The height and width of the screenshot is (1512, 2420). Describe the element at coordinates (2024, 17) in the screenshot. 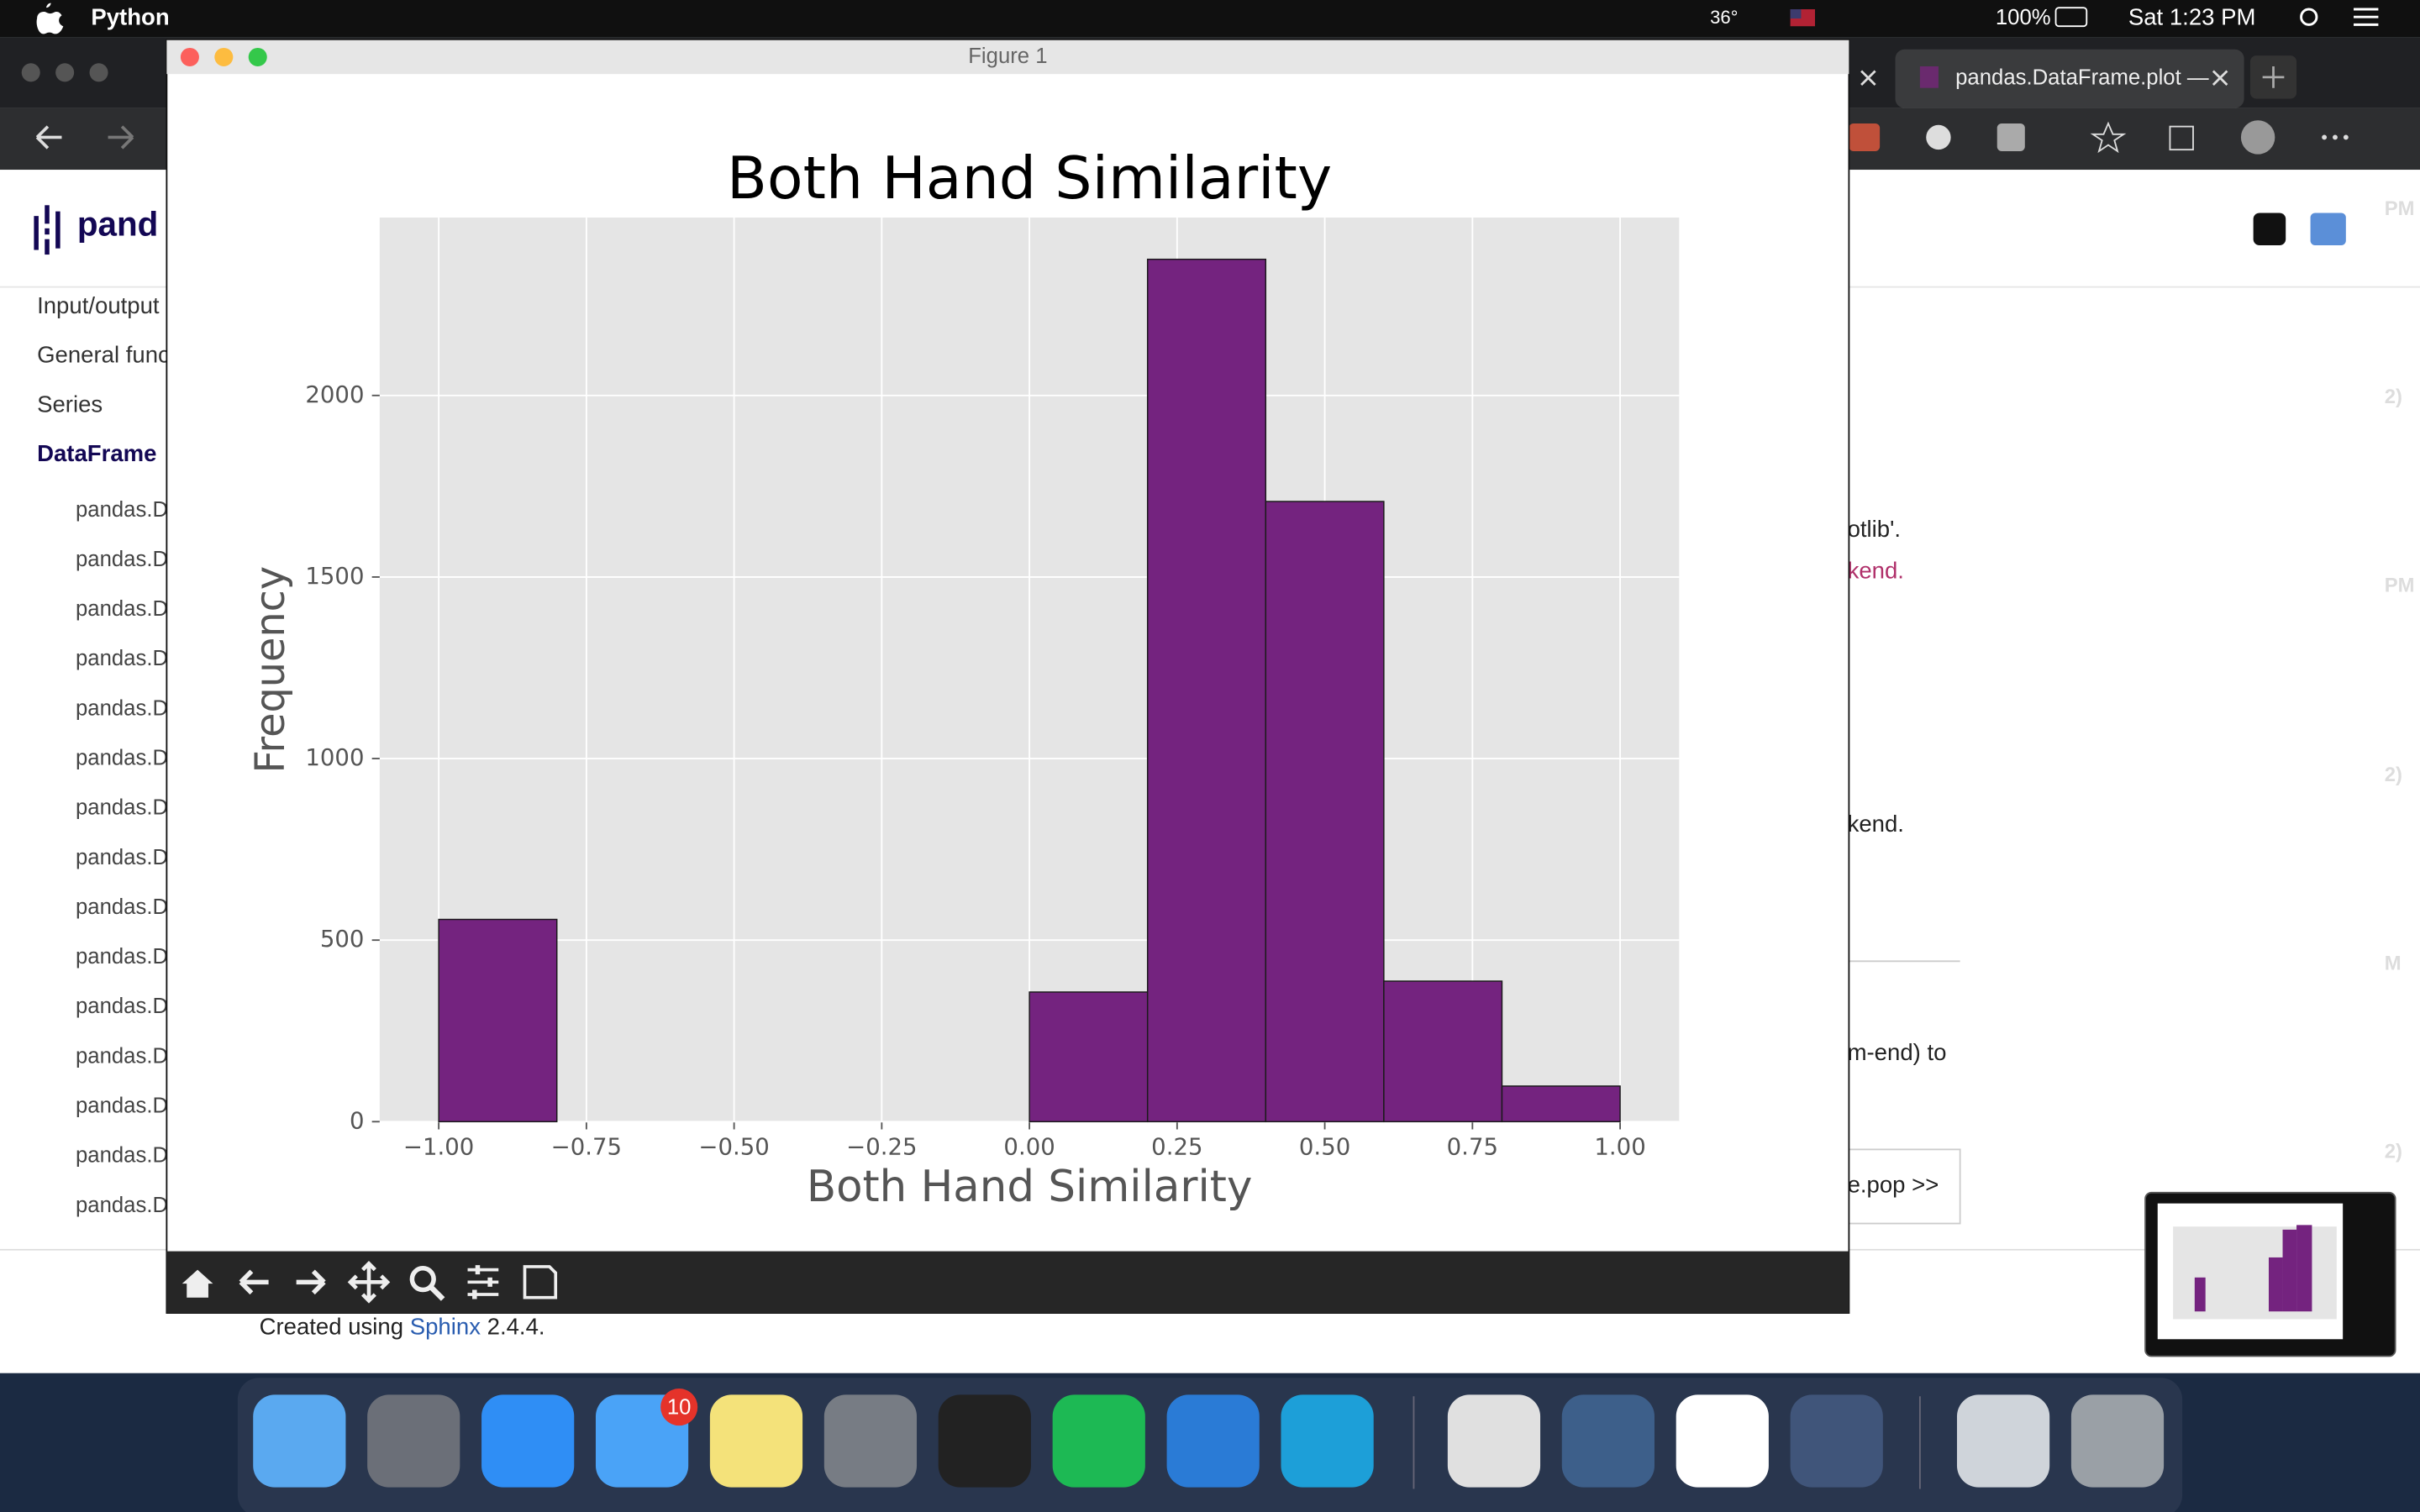

I see `battery: 100%` at that location.